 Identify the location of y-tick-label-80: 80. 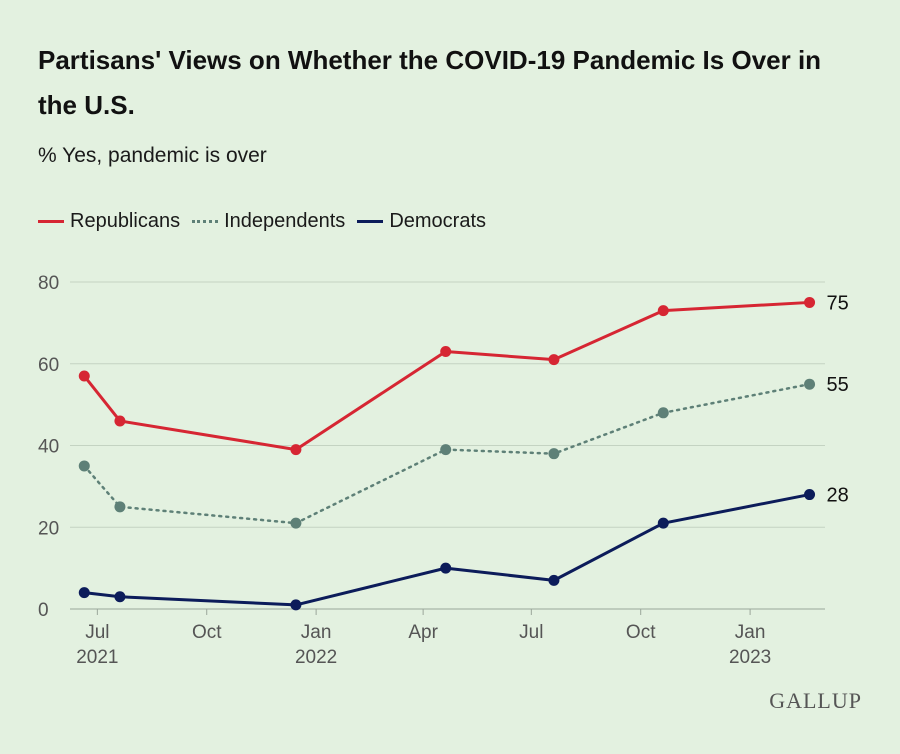
(48, 283).